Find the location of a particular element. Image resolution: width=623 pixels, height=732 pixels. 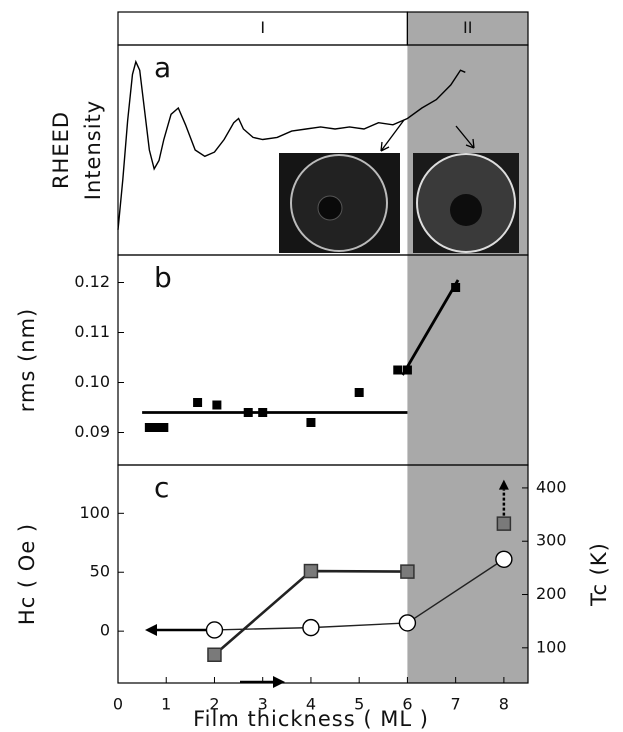

y2-tick-label: 100 is located at coordinates (551, 646).